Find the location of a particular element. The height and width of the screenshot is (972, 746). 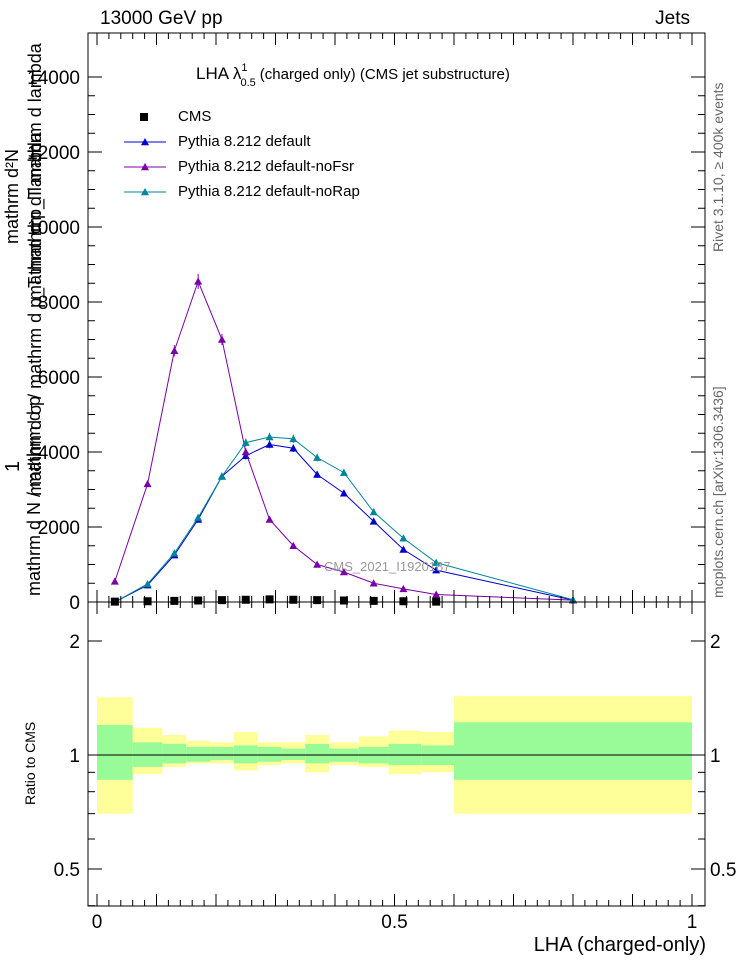

chart-title-rest: (charged only) (CMS jet substructure) is located at coordinates (385, 74).